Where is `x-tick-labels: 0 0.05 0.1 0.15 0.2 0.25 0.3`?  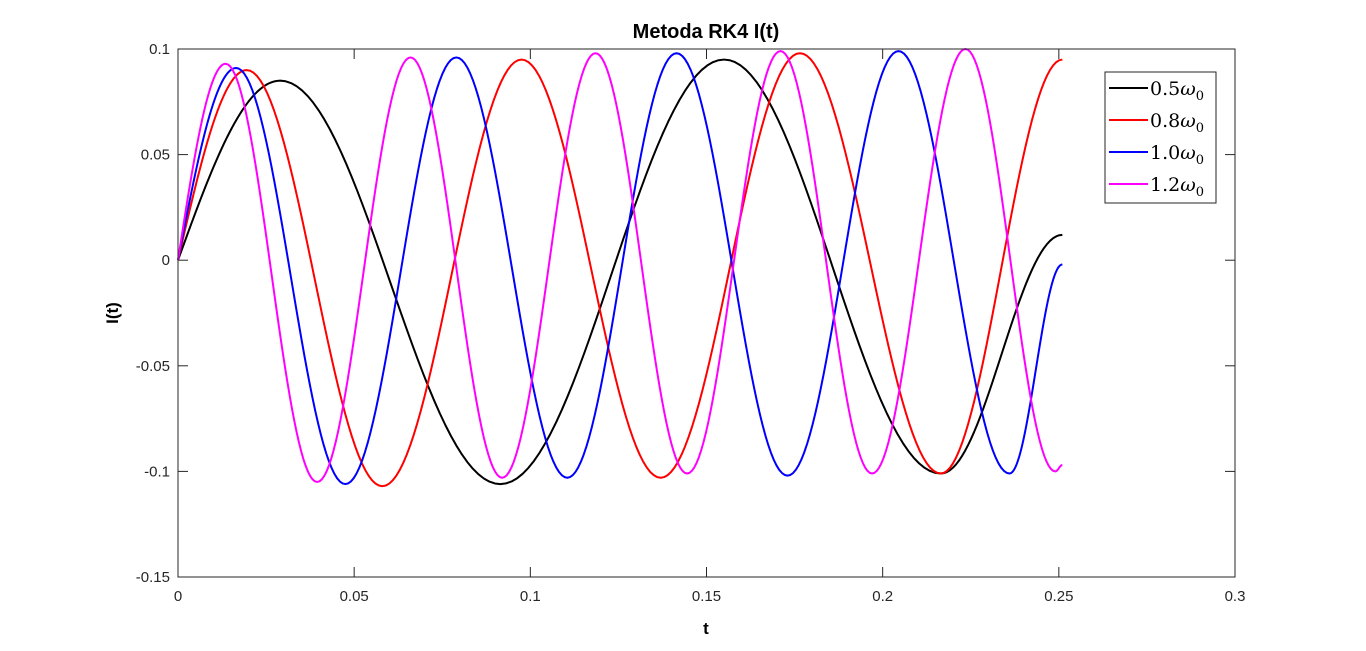
x-tick-labels: 0 0.05 0.1 0.15 0.2 0.25 0.3 is located at coordinates (710, 596).